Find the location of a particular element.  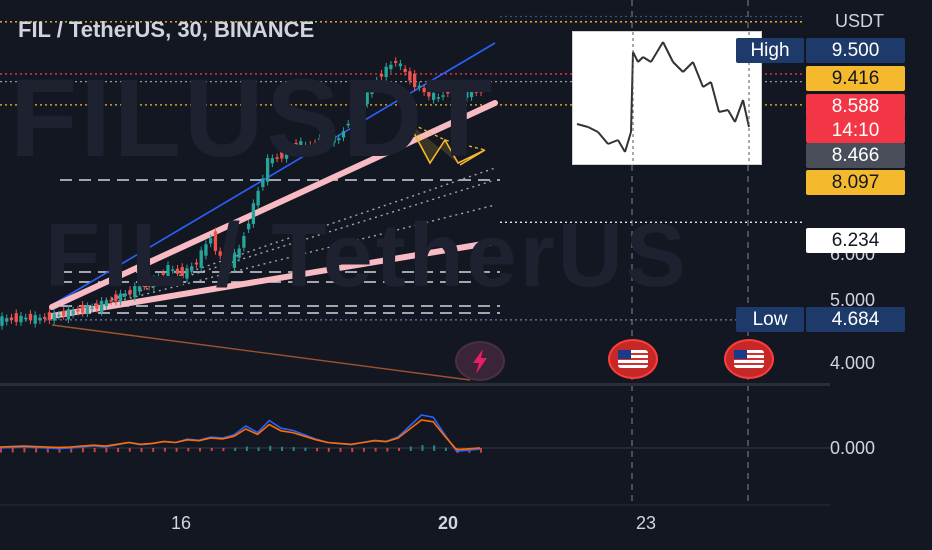

pane-divider is located at coordinates (415, 384).